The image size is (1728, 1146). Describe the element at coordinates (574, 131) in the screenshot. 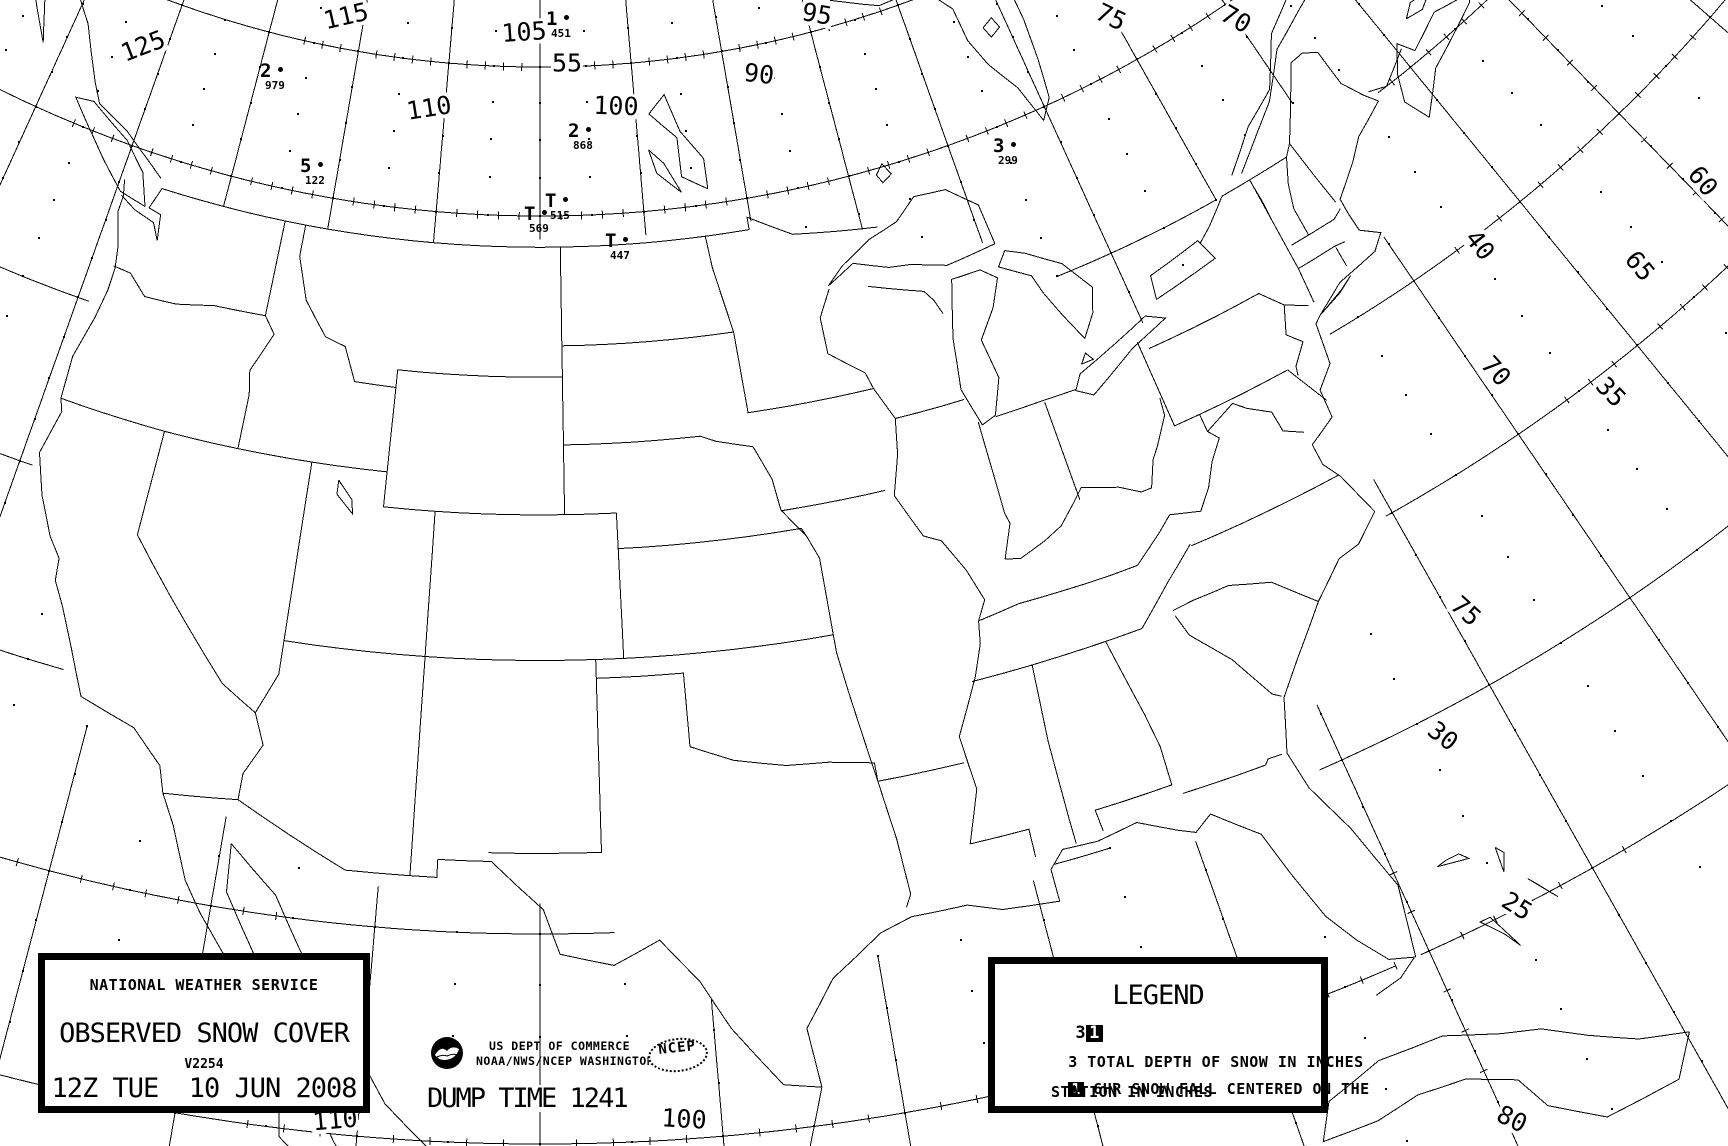

I see `station-depth: 2` at that location.